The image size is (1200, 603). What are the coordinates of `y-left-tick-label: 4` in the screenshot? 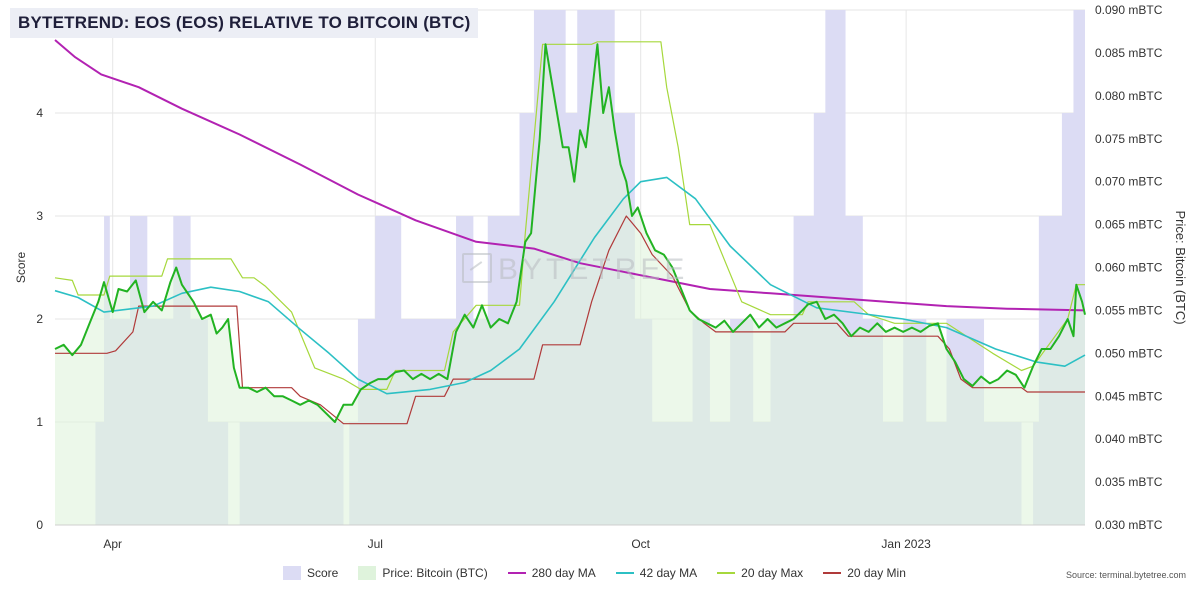 It's located at (39, 113).